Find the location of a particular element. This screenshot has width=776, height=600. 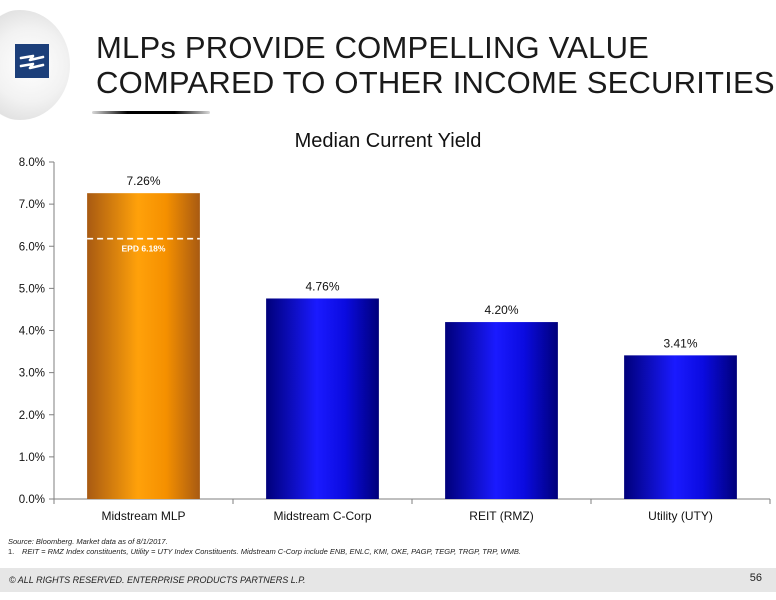

page-title-line-1: MLPs PROVIDE COMPELLING VALUE is located at coordinates (373, 47).